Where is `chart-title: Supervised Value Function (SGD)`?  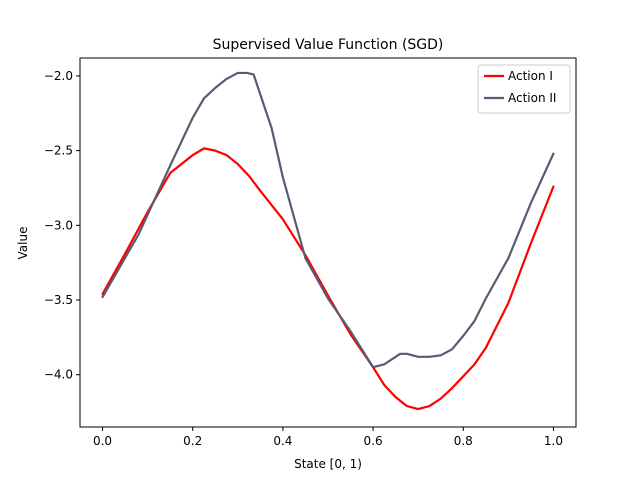
chart-title: Supervised Value Function (SGD) is located at coordinates (328, 45).